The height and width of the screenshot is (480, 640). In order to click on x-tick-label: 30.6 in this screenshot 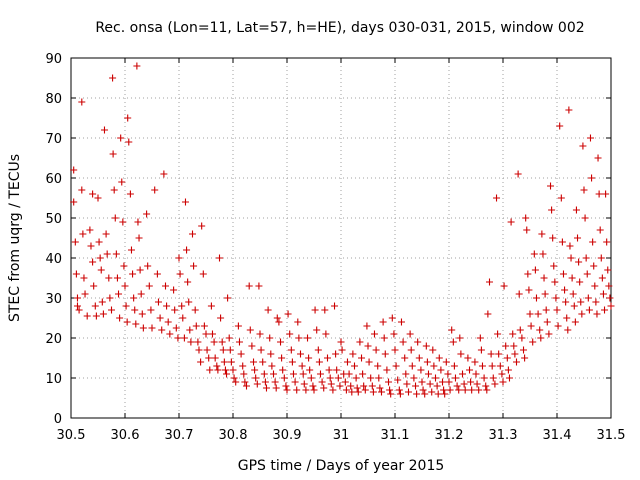, I will do `click(125, 435)`.